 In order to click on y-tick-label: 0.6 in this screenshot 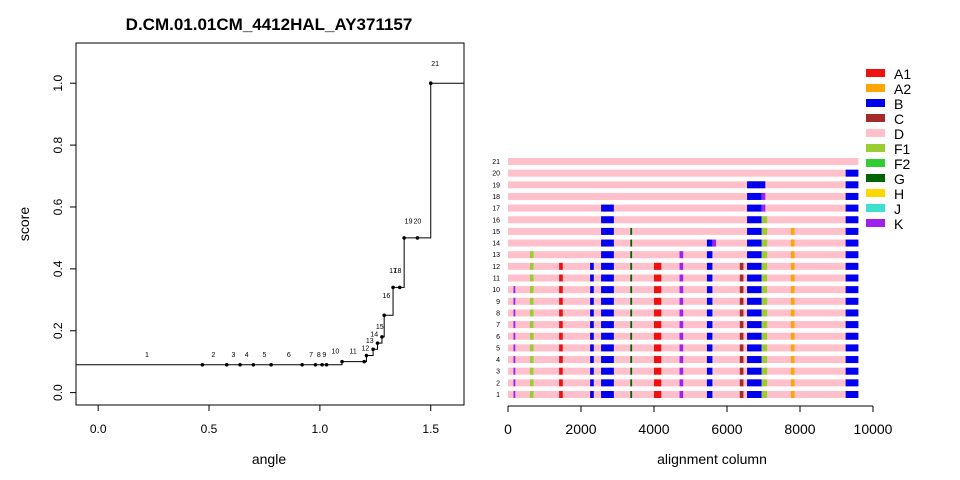, I will do `click(58, 206)`.